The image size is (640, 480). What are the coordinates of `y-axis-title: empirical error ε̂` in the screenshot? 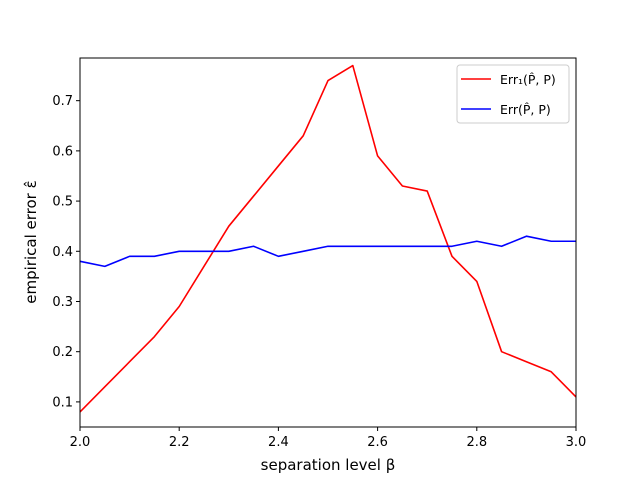 It's located at (31, 241).